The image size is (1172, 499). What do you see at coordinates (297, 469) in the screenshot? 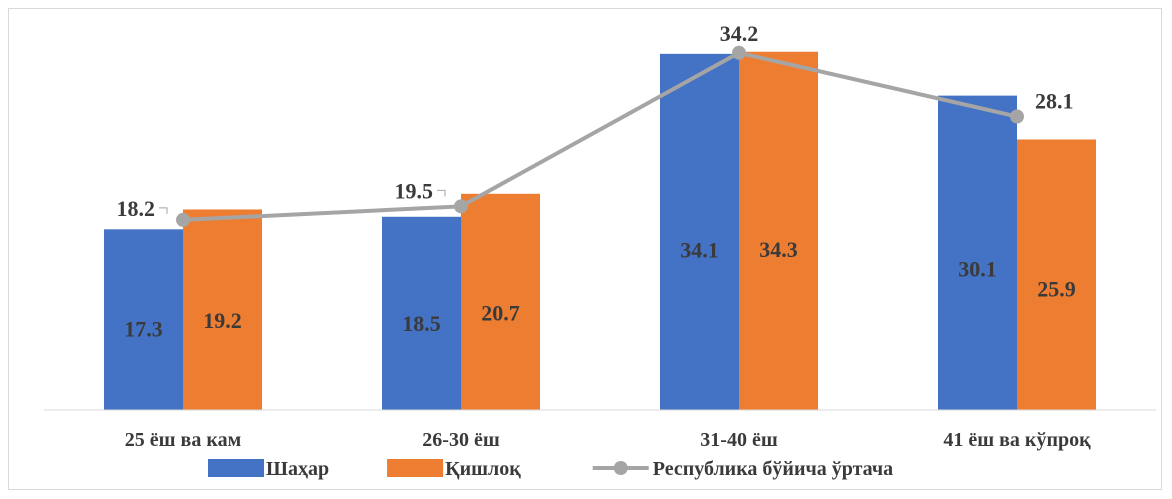
I see `legend-label: Шаҳар` at bounding box center [297, 469].